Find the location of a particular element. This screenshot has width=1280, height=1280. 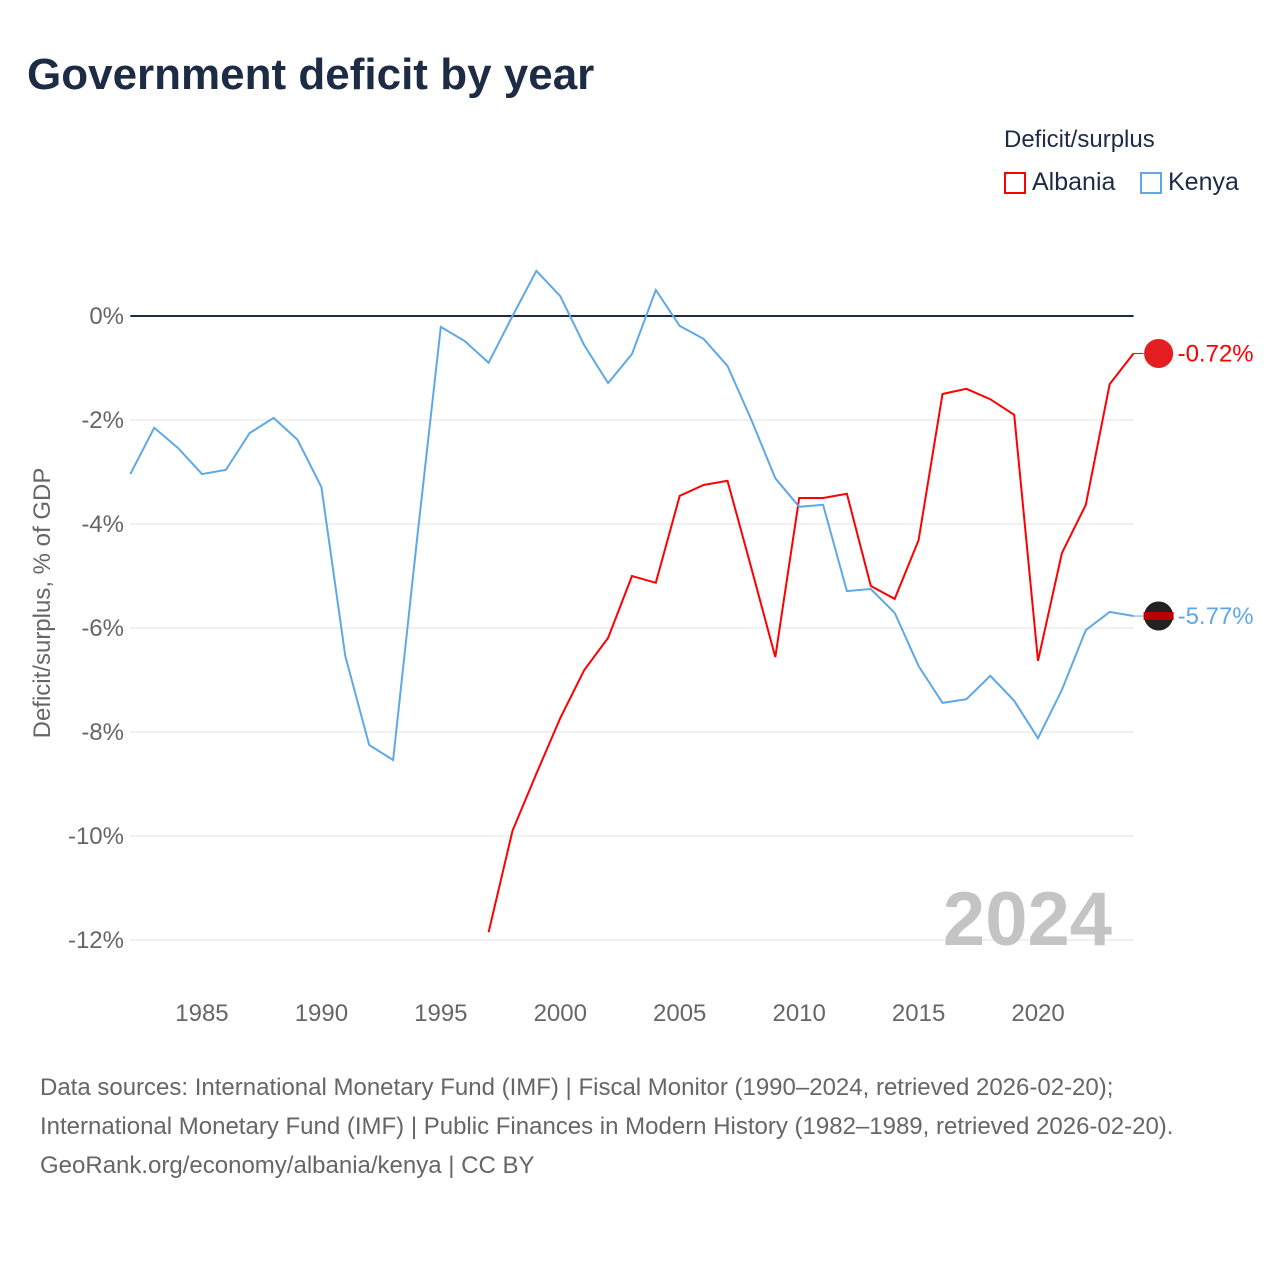

y-tick-label: -4% is located at coordinates (102, 524).